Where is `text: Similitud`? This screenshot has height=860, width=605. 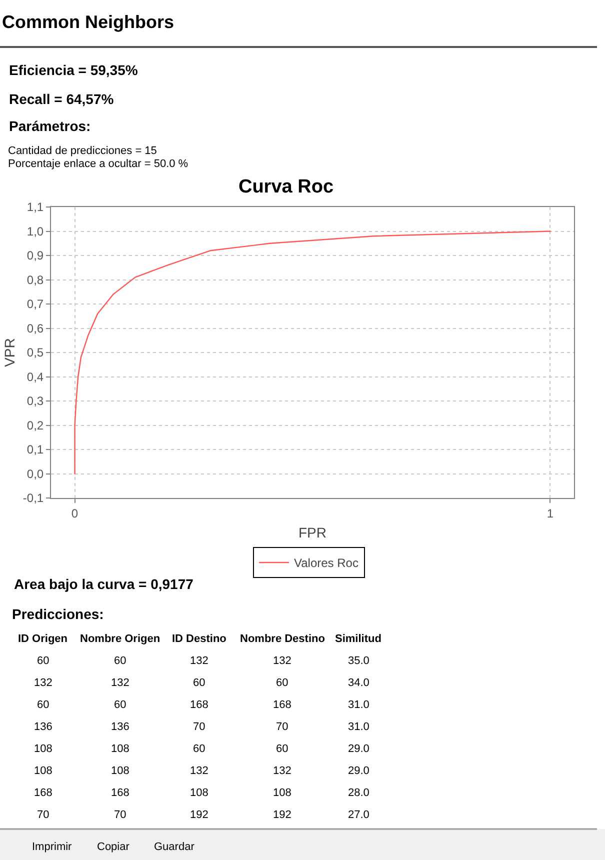
text: Similitud is located at coordinates (358, 639).